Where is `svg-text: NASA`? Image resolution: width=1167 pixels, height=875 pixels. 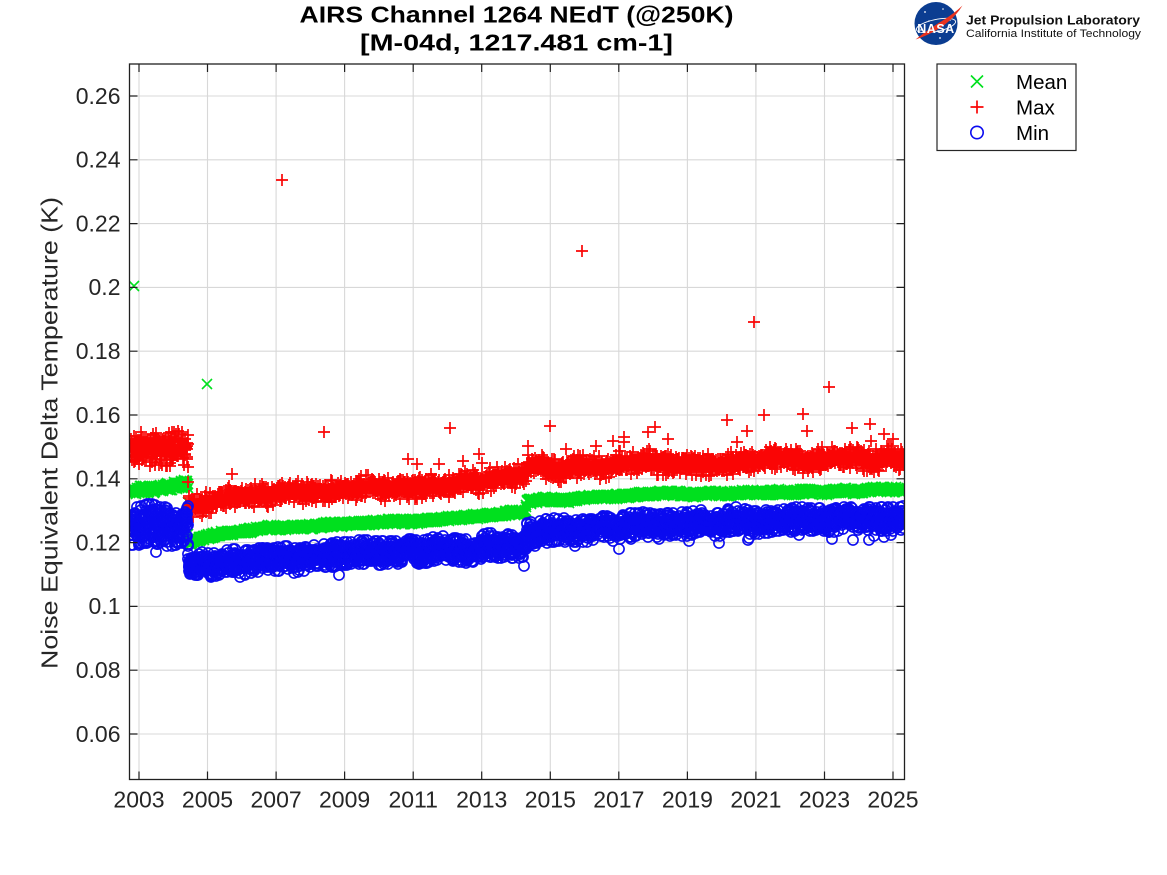 svg-text: NASA is located at coordinates (935, 29).